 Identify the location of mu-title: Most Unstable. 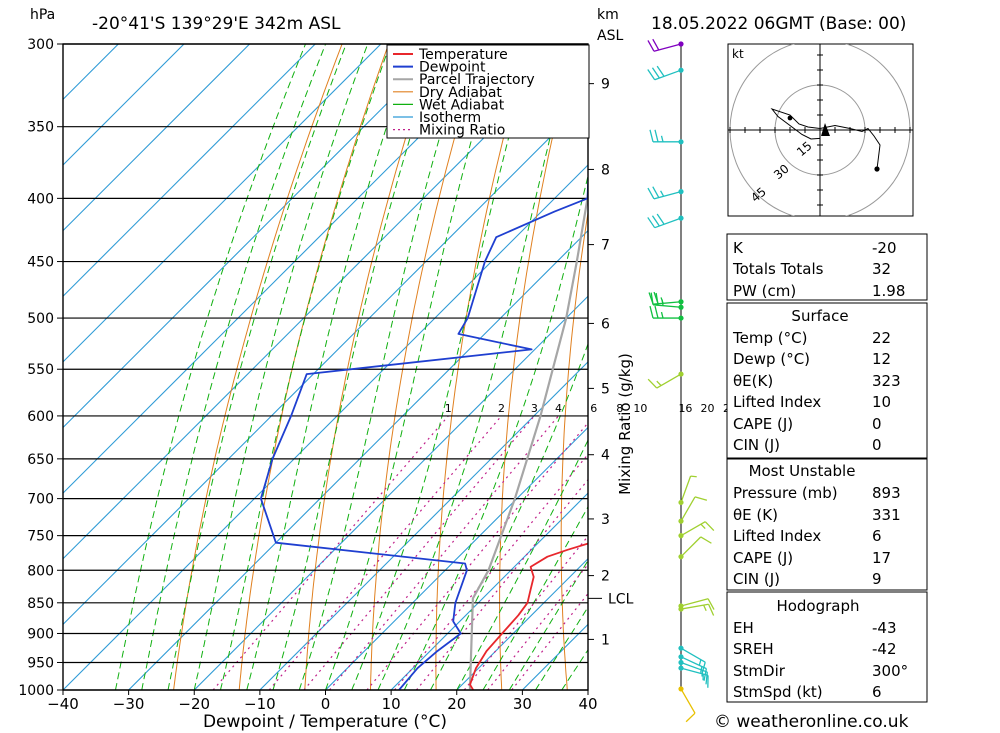
(802, 471).